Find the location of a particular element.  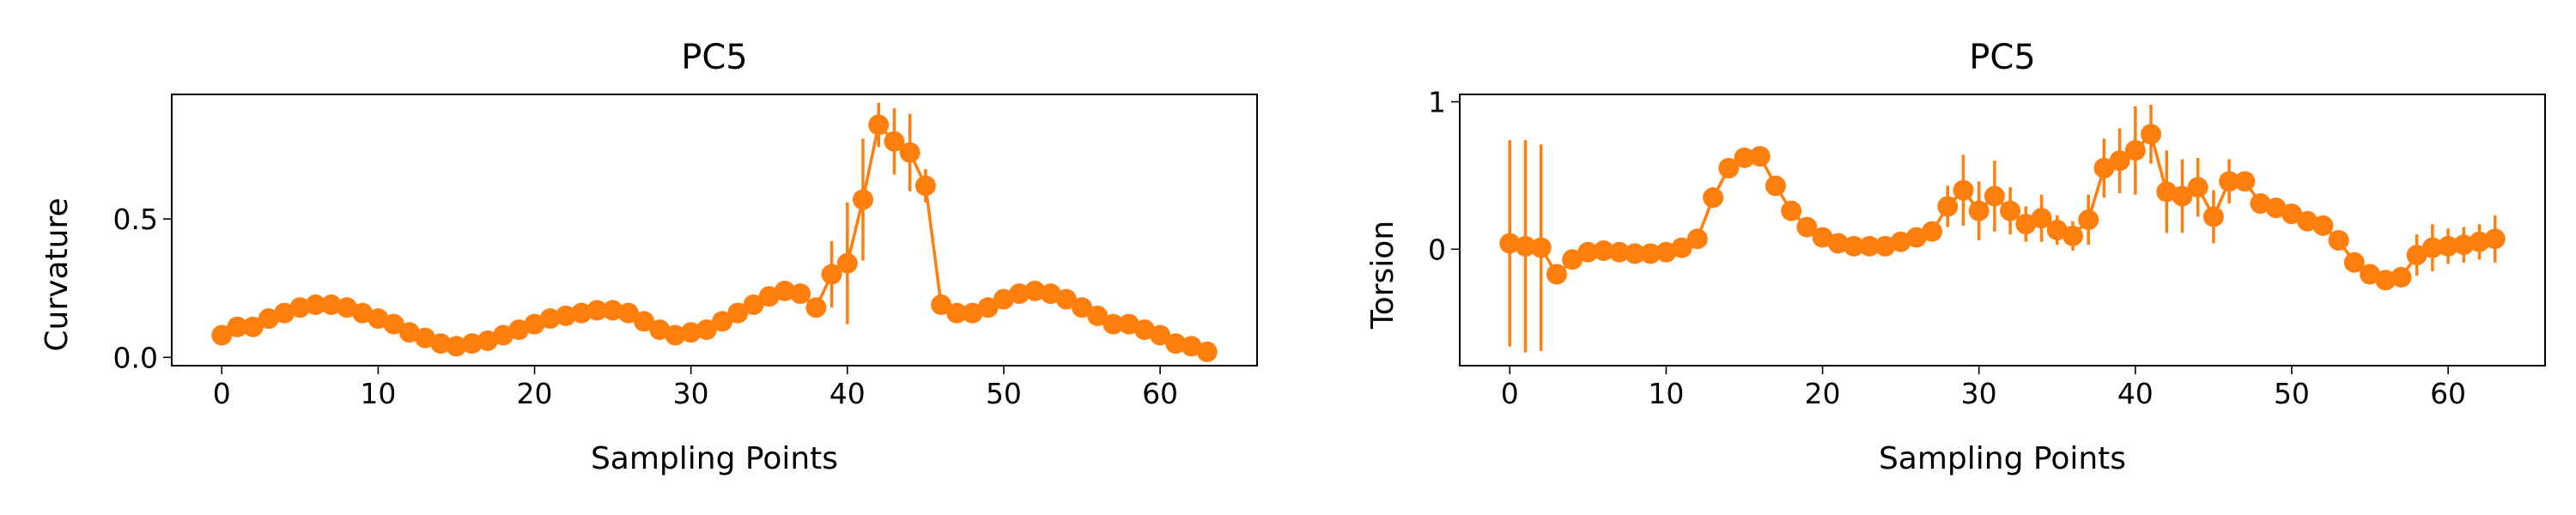

torsion-y-tick-label: 1 is located at coordinates (1437, 102).